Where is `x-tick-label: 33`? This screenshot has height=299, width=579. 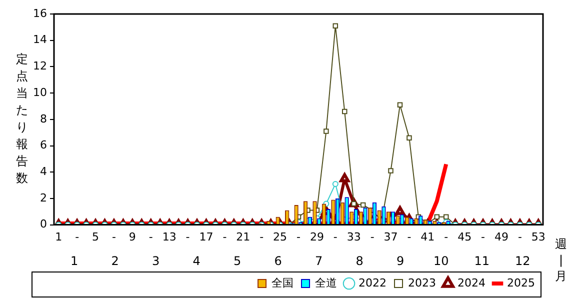
x-tick-label: 33 is located at coordinates (353, 237).